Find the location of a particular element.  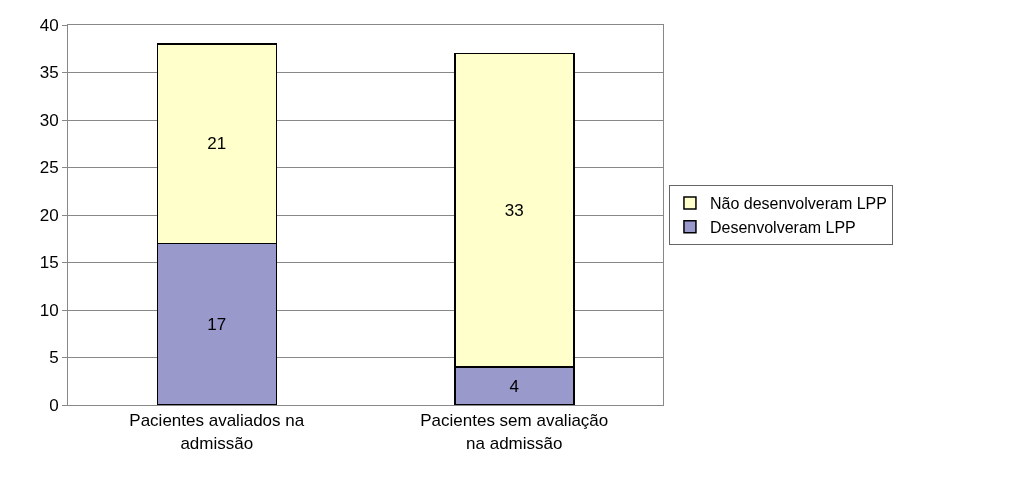

legend-label: Desenvolveram LPP is located at coordinates (782, 227).